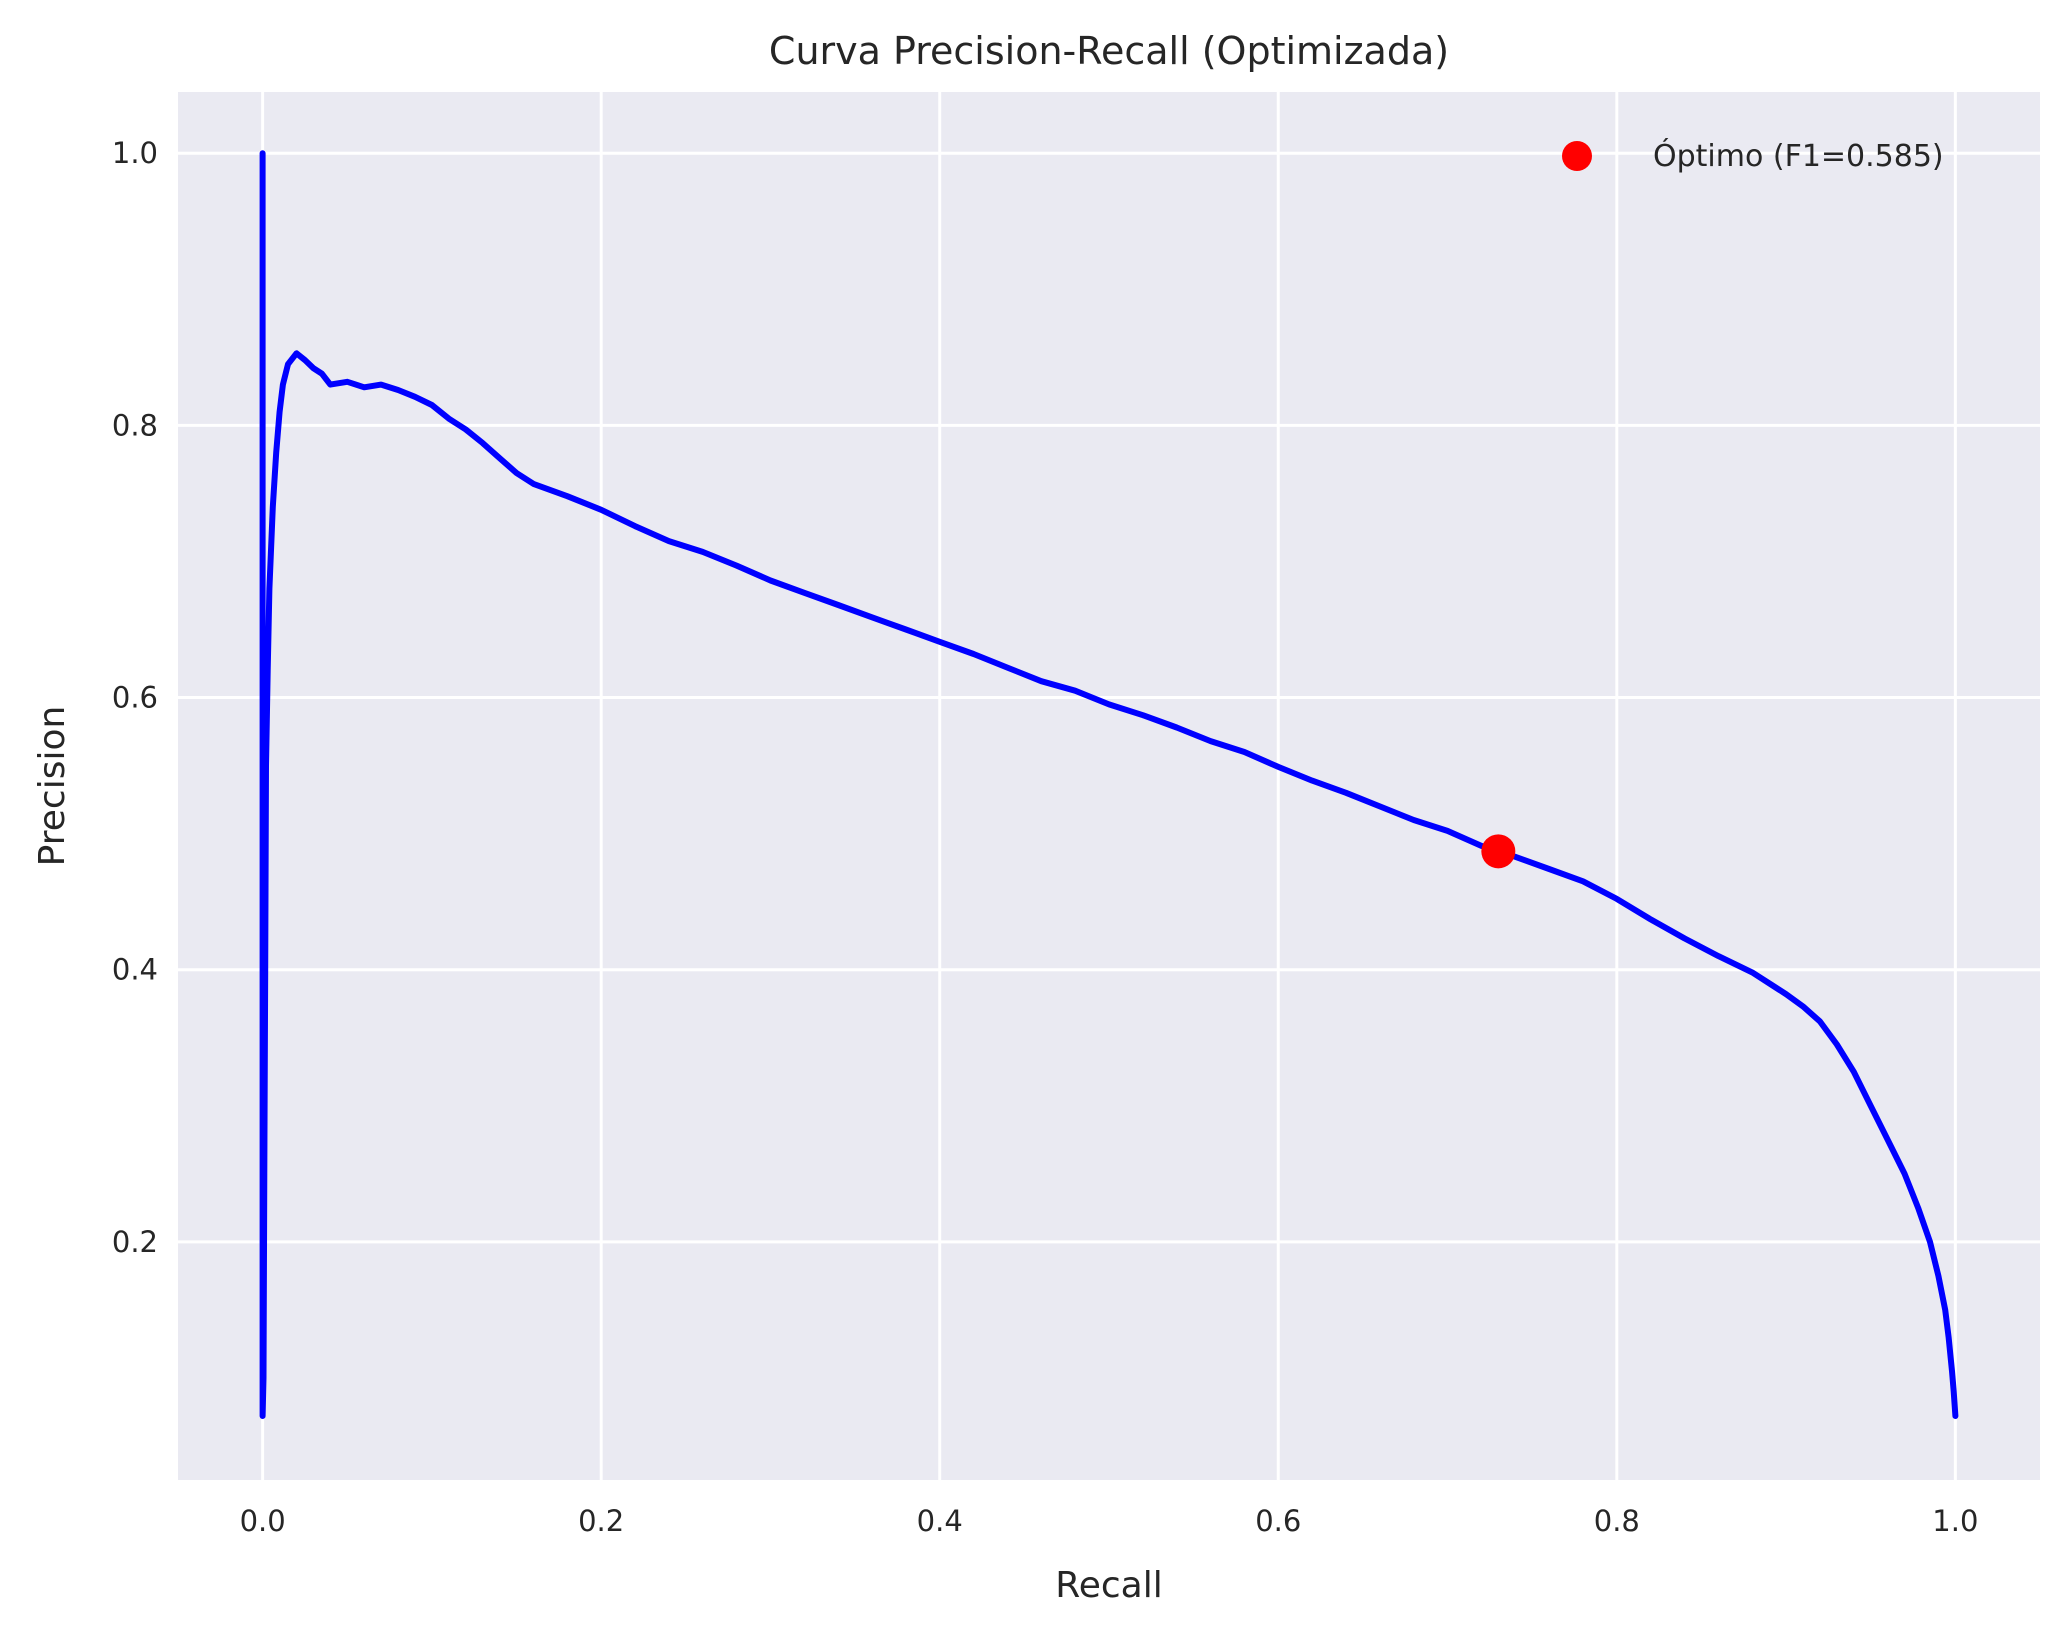 The image size is (2066, 1634). Describe the element at coordinates (135, 153) in the screenshot. I see `y-tick-label: 1.0` at that location.